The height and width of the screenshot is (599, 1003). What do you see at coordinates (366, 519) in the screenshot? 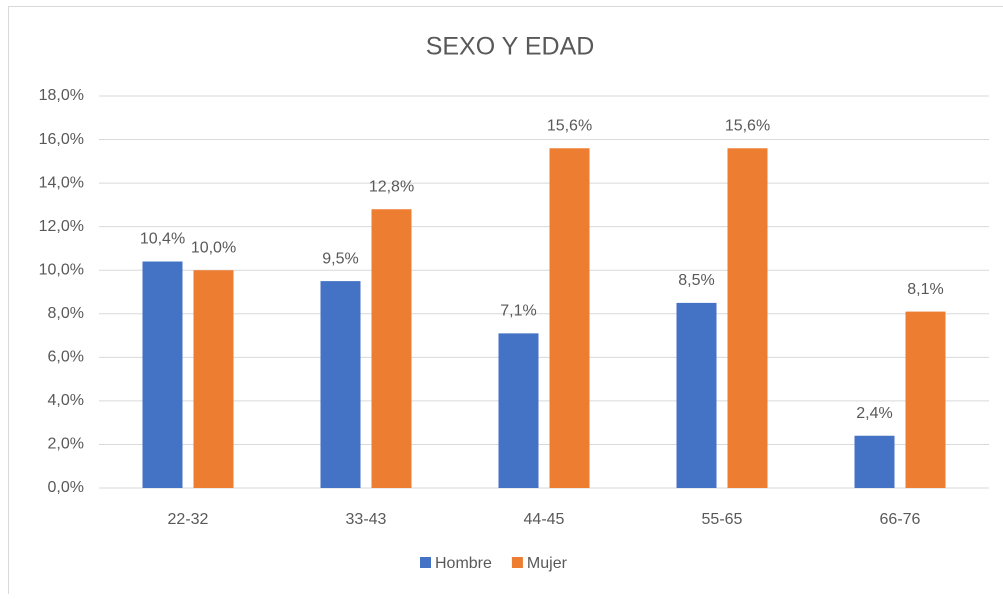
I see `x-tick-label: 33-43` at bounding box center [366, 519].